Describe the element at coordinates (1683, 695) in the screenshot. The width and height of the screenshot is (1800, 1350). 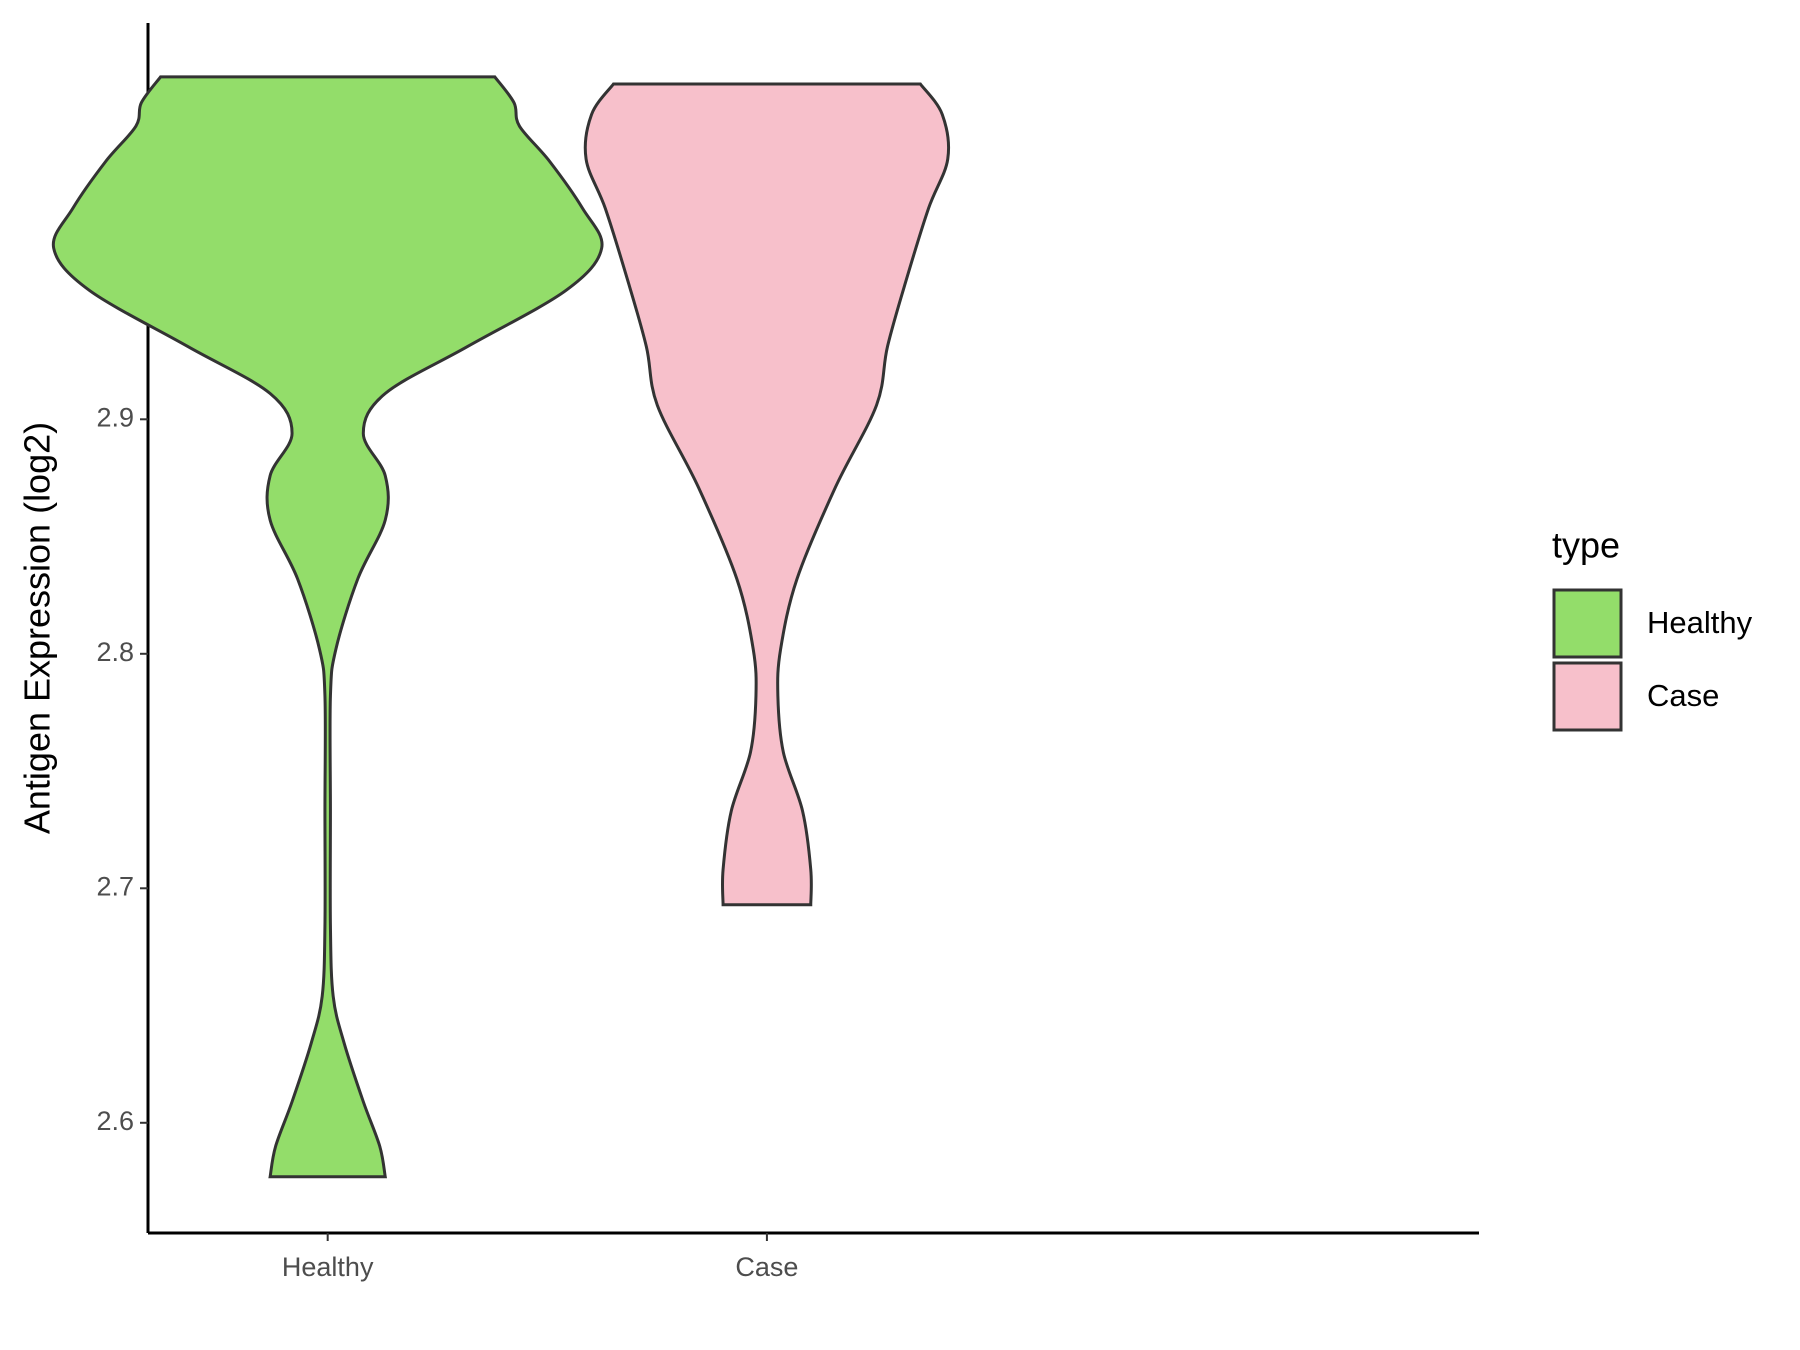
I see `legend-label: Case` at that location.